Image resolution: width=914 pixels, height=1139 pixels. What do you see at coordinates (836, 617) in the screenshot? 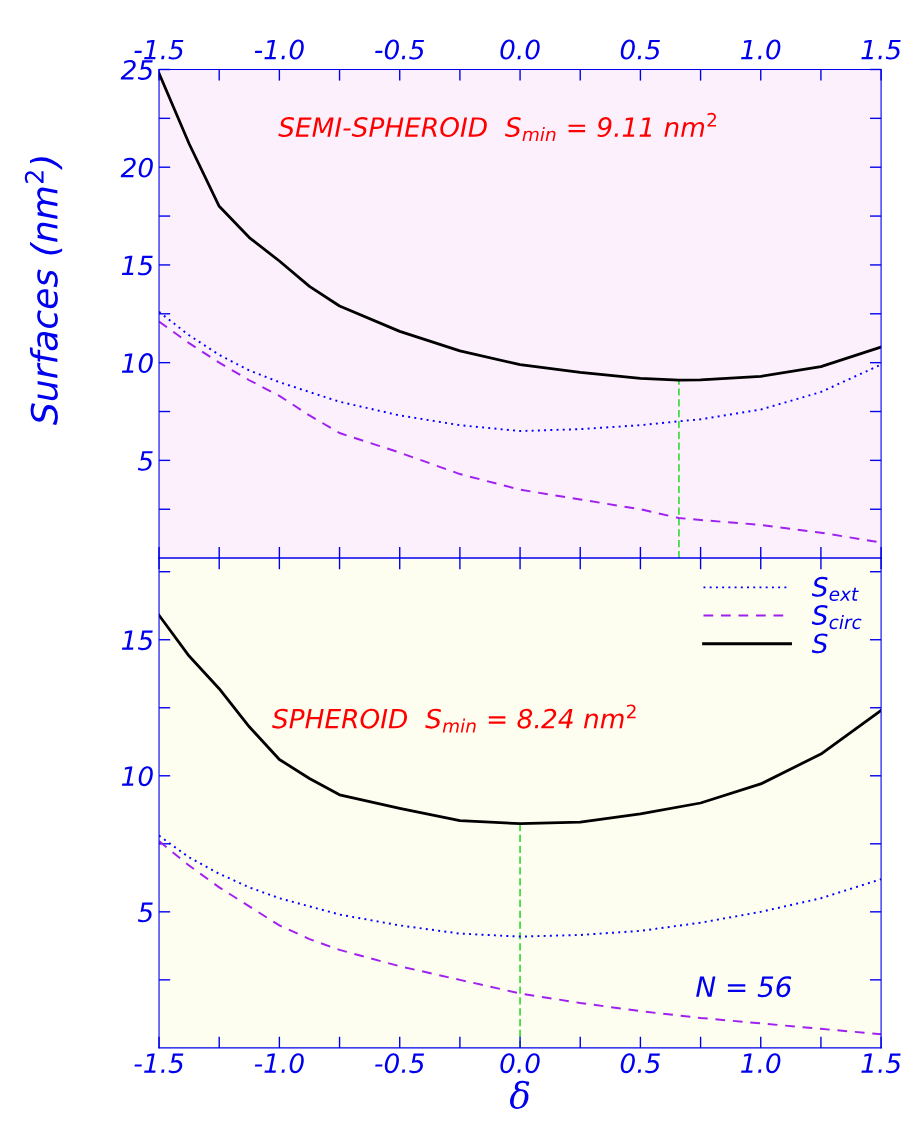
I see `legend-label: S$_{circ}$` at bounding box center [836, 617].